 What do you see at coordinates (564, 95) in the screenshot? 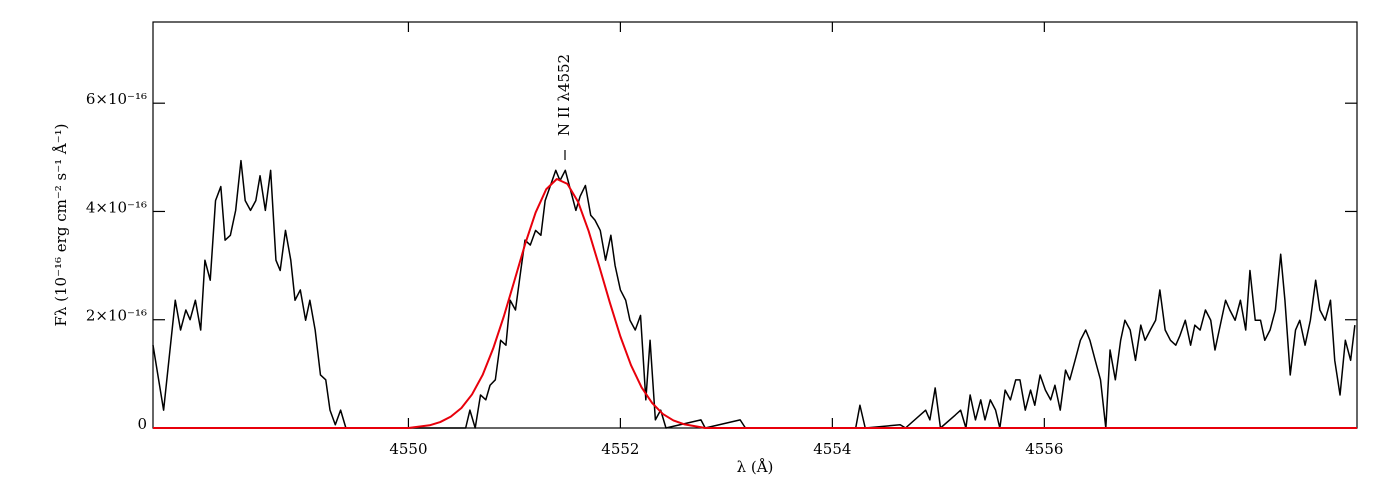
I see `annotation: N II λ4552` at bounding box center [564, 95].